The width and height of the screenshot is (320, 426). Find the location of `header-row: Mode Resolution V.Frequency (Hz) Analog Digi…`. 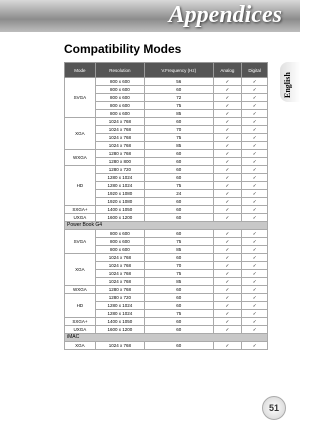

header-row: Mode Resolution V.Frequency (Hz) Analog Digi… is located at coordinates (166, 70).